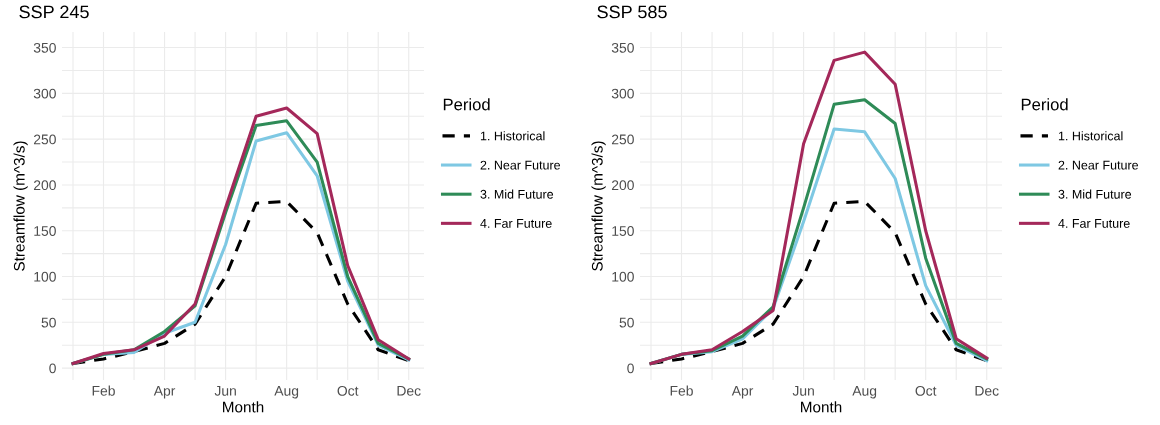 This screenshot has width=1160, height=425. I want to click on chart-title: SSP 585, so click(632, 12).